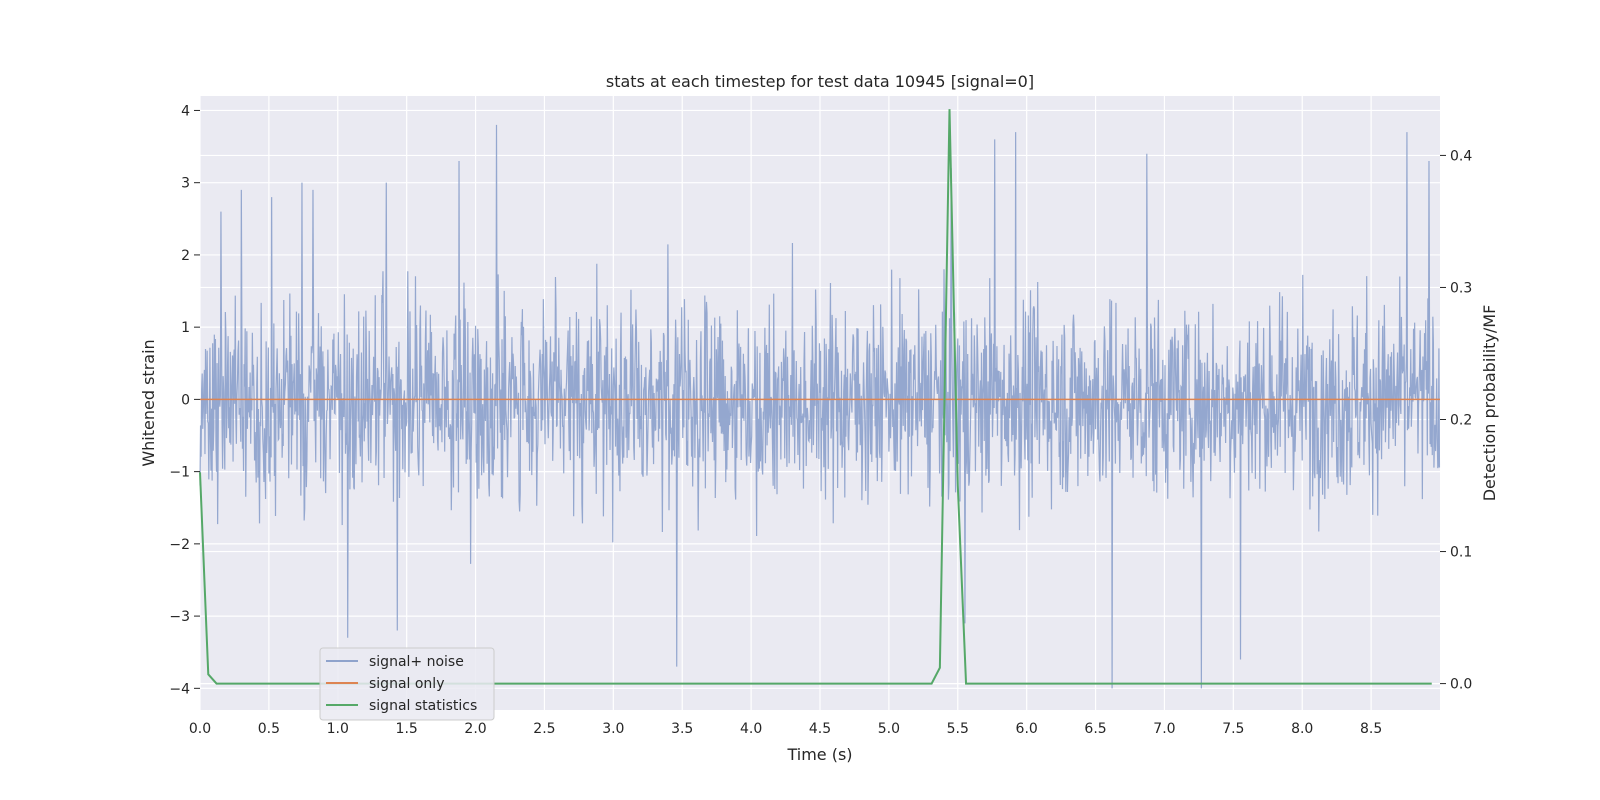 This screenshot has width=1600, height=800. What do you see at coordinates (1461, 685) in the screenshot?
I see `y2-tick-label: 0.0` at bounding box center [1461, 685].